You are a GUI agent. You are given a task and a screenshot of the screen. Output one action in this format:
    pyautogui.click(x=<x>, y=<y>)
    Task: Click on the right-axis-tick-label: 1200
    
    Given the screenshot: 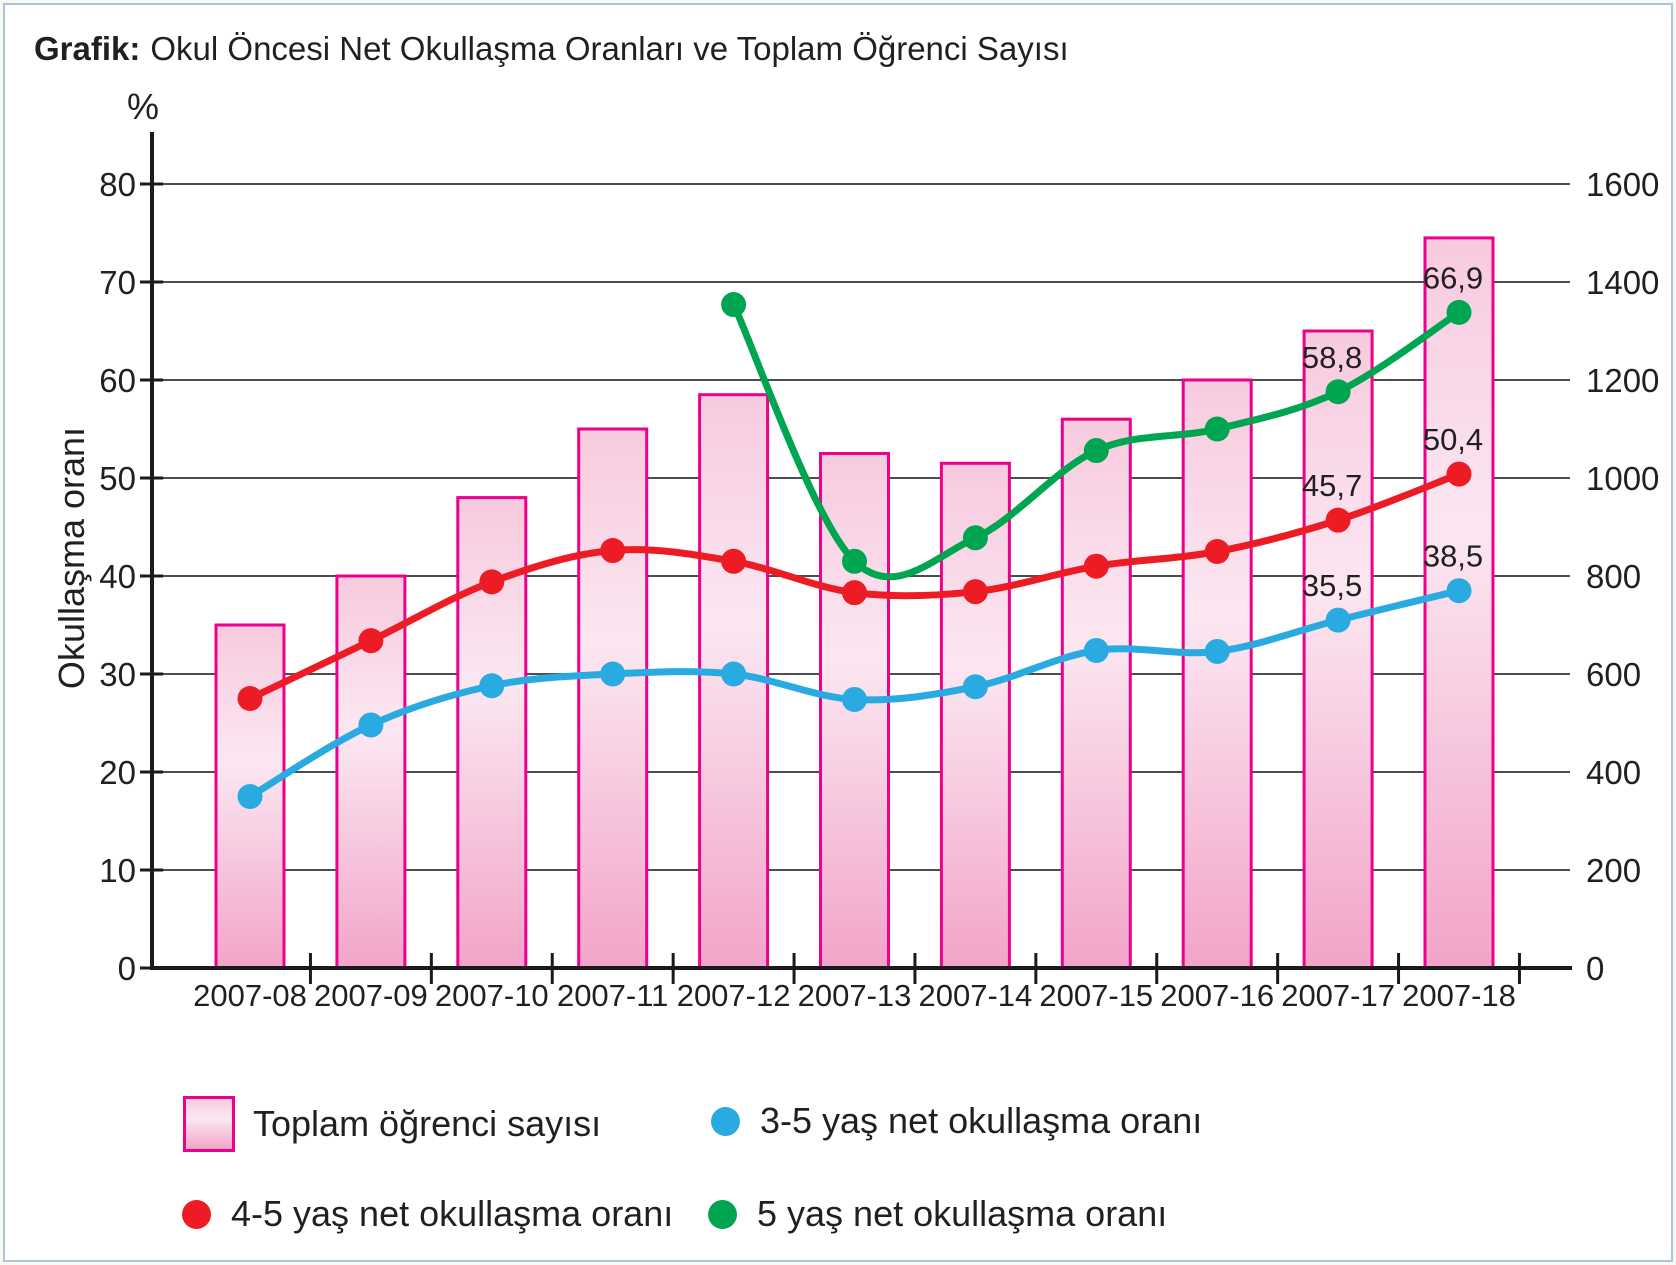 What is the action you would take?
    pyautogui.click(x=1622, y=380)
    